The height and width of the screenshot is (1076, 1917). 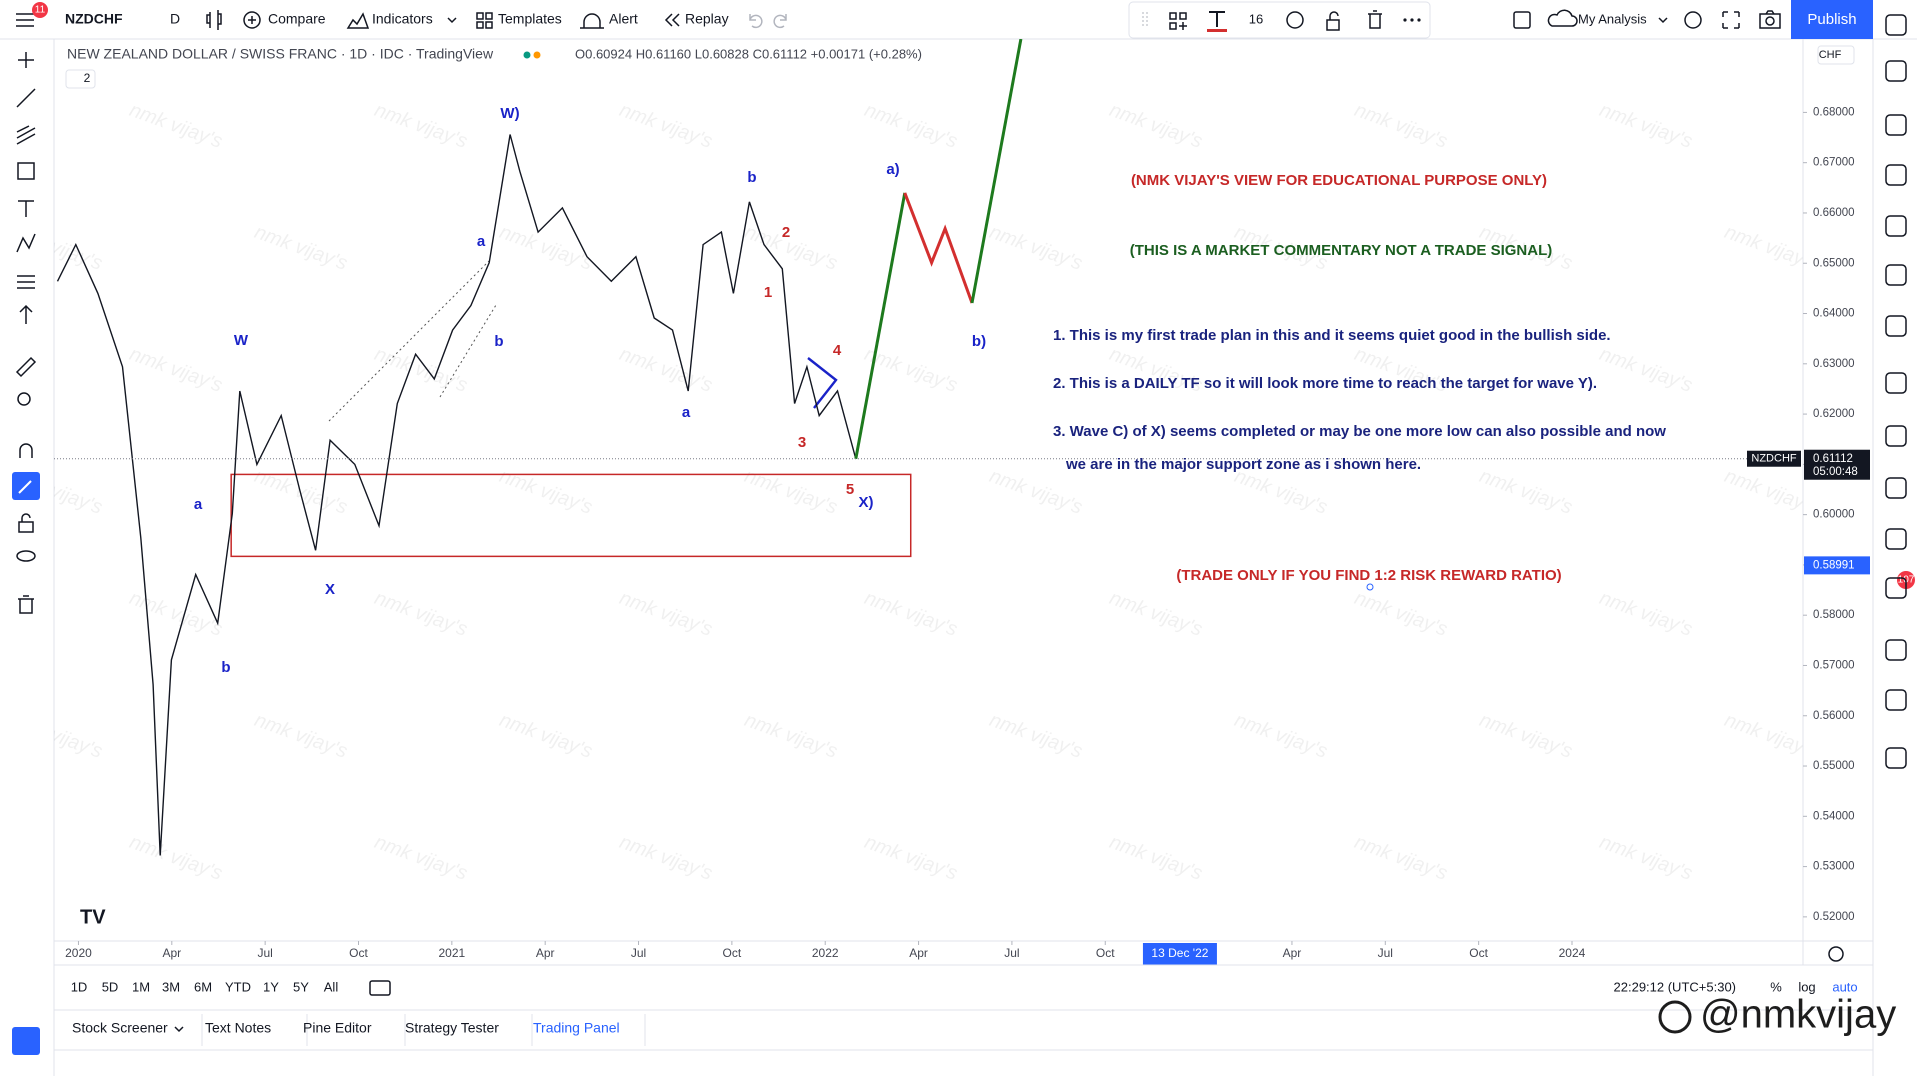 What do you see at coordinates (1731, 20) in the screenshot?
I see `fullscreen` at bounding box center [1731, 20].